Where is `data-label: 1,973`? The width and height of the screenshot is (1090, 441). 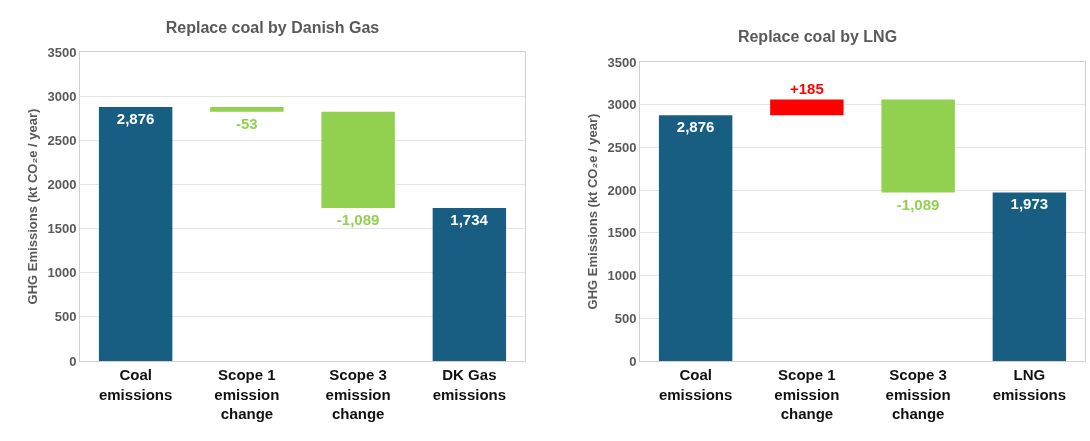
data-label: 1,973 is located at coordinates (1029, 204).